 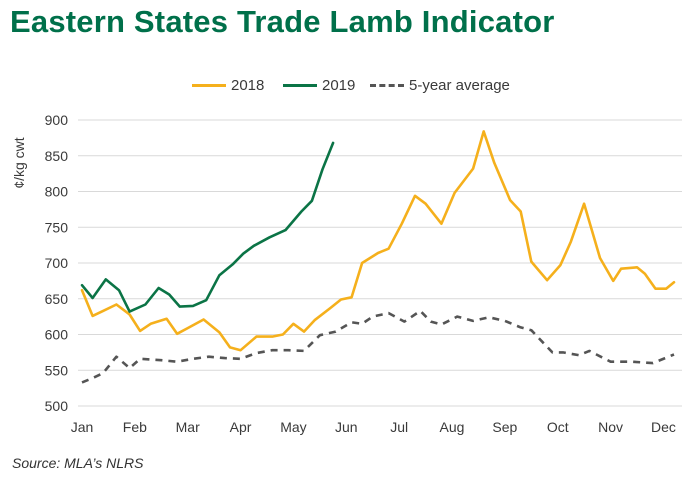 What do you see at coordinates (19, 162) in the screenshot?
I see `y-axis-label: ¢/kg cwt` at bounding box center [19, 162].